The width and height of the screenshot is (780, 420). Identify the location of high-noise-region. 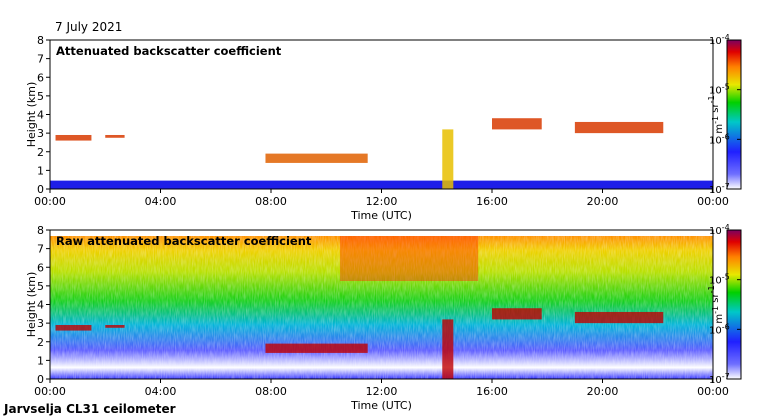
(409, 258).